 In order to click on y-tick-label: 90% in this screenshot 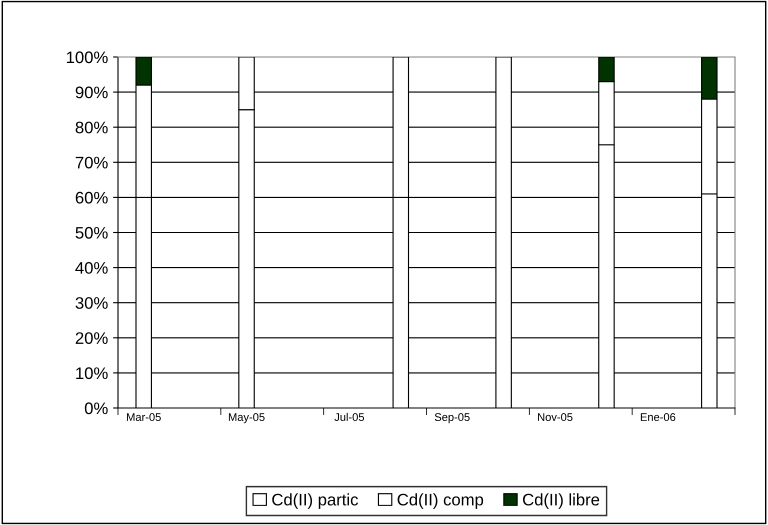, I will do `click(92, 92)`.